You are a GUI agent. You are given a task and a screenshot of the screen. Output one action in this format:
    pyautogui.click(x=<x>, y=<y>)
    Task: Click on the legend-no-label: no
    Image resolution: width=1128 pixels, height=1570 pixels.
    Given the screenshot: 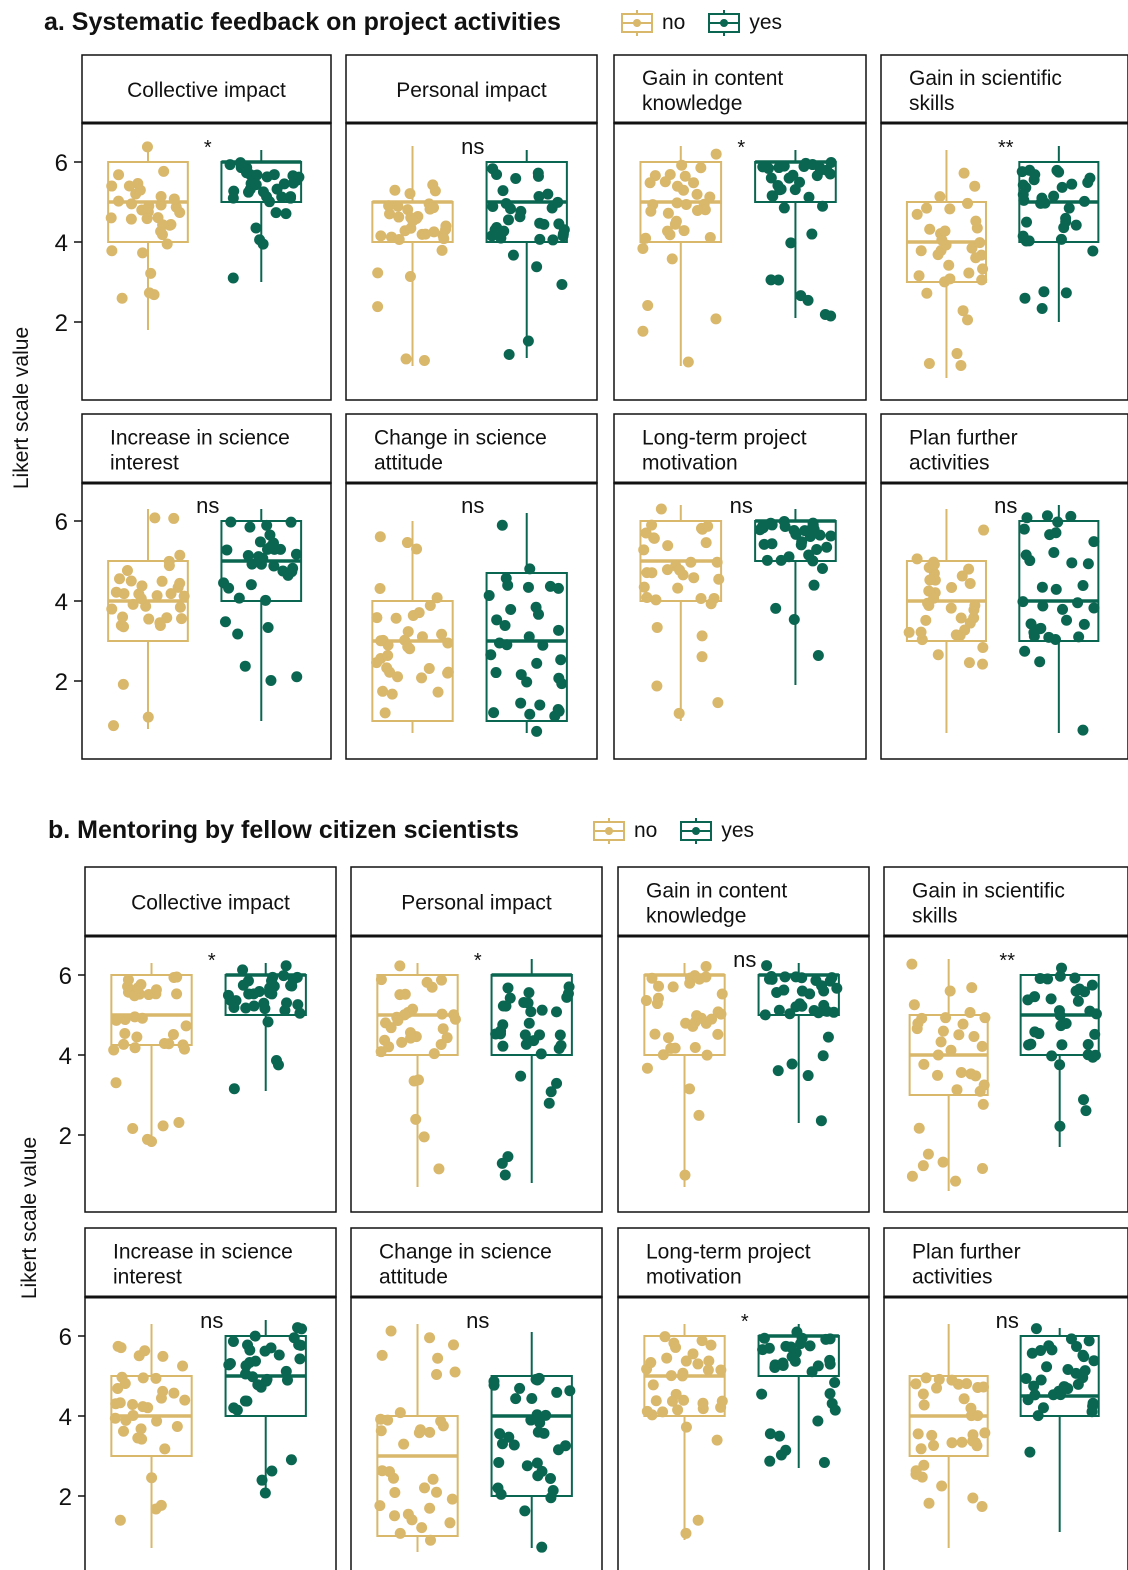 What is the action you would take?
    pyautogui.click(x=646, y=830)
    